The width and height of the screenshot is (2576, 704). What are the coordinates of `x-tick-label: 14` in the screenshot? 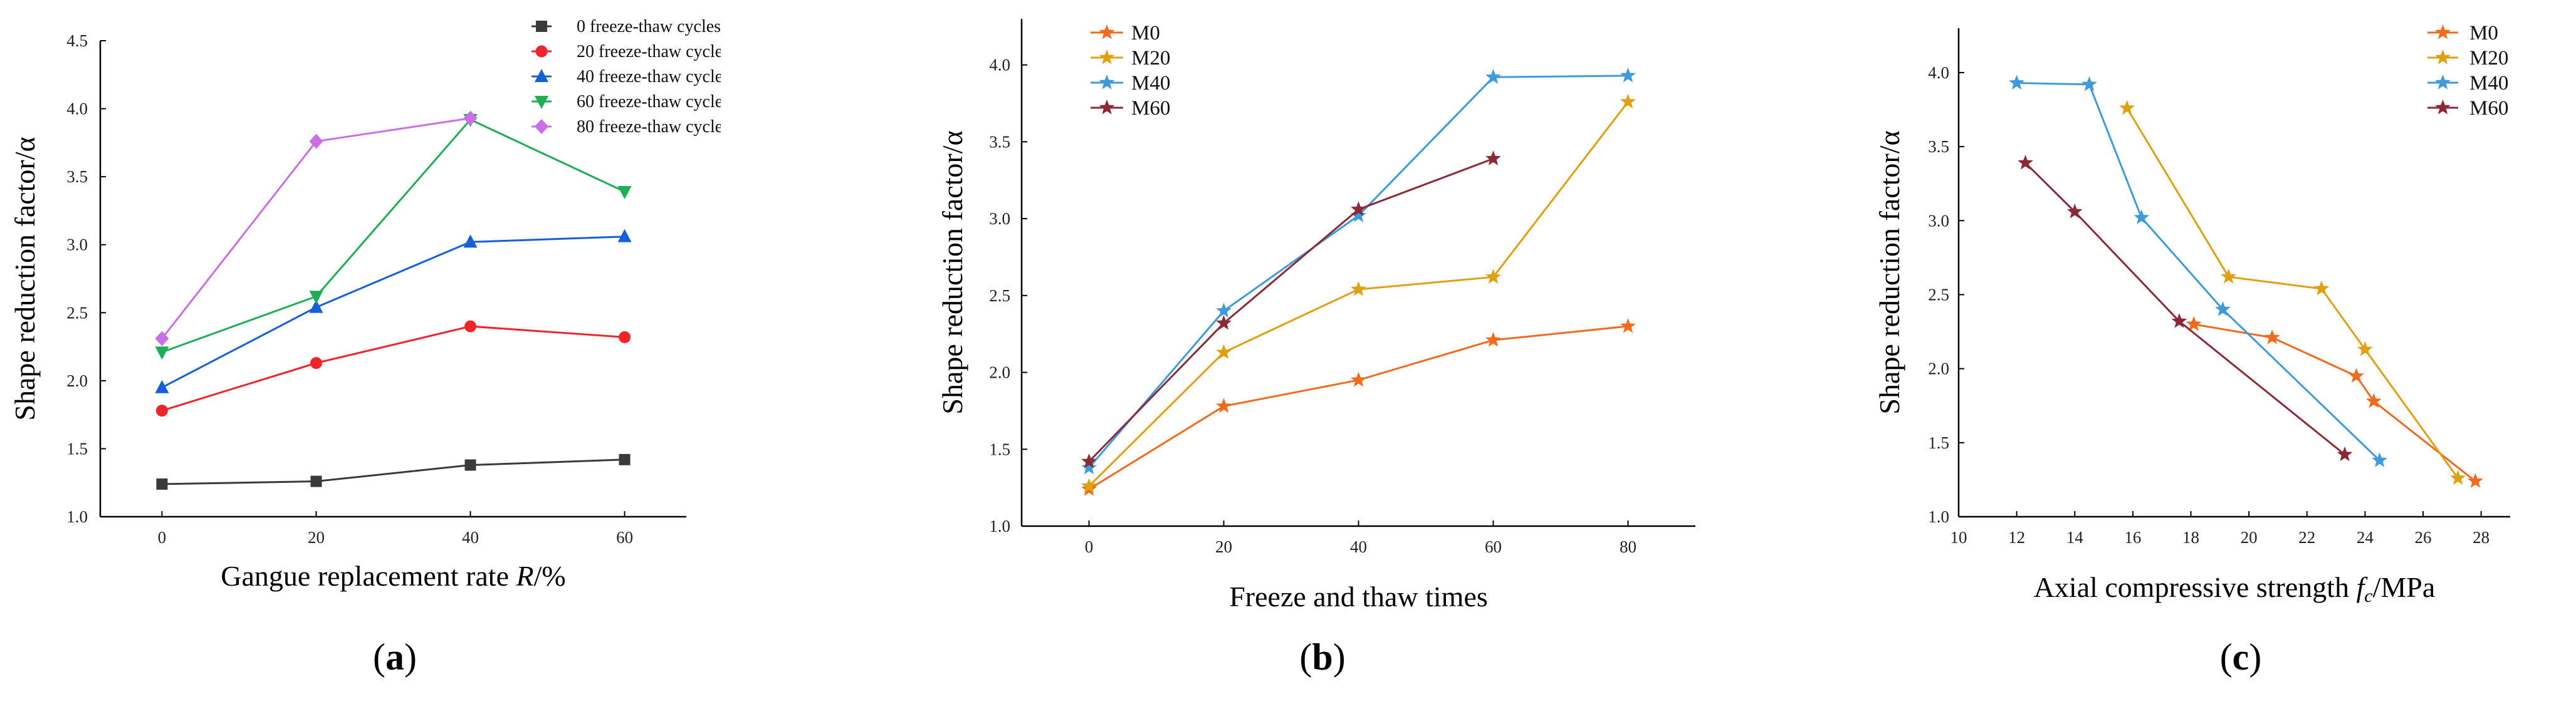 It's located at (2075, 537).